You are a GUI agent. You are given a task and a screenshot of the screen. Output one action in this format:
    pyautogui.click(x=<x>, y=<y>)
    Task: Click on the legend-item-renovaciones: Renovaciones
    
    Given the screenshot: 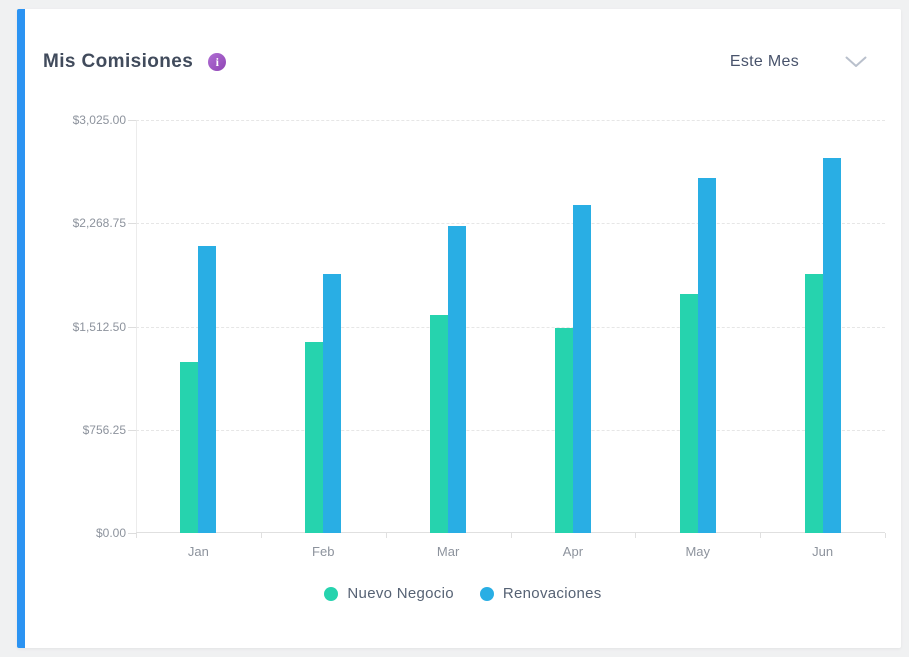 What is the action you would take?
    pyautogui.click(x=540, y=593)
    